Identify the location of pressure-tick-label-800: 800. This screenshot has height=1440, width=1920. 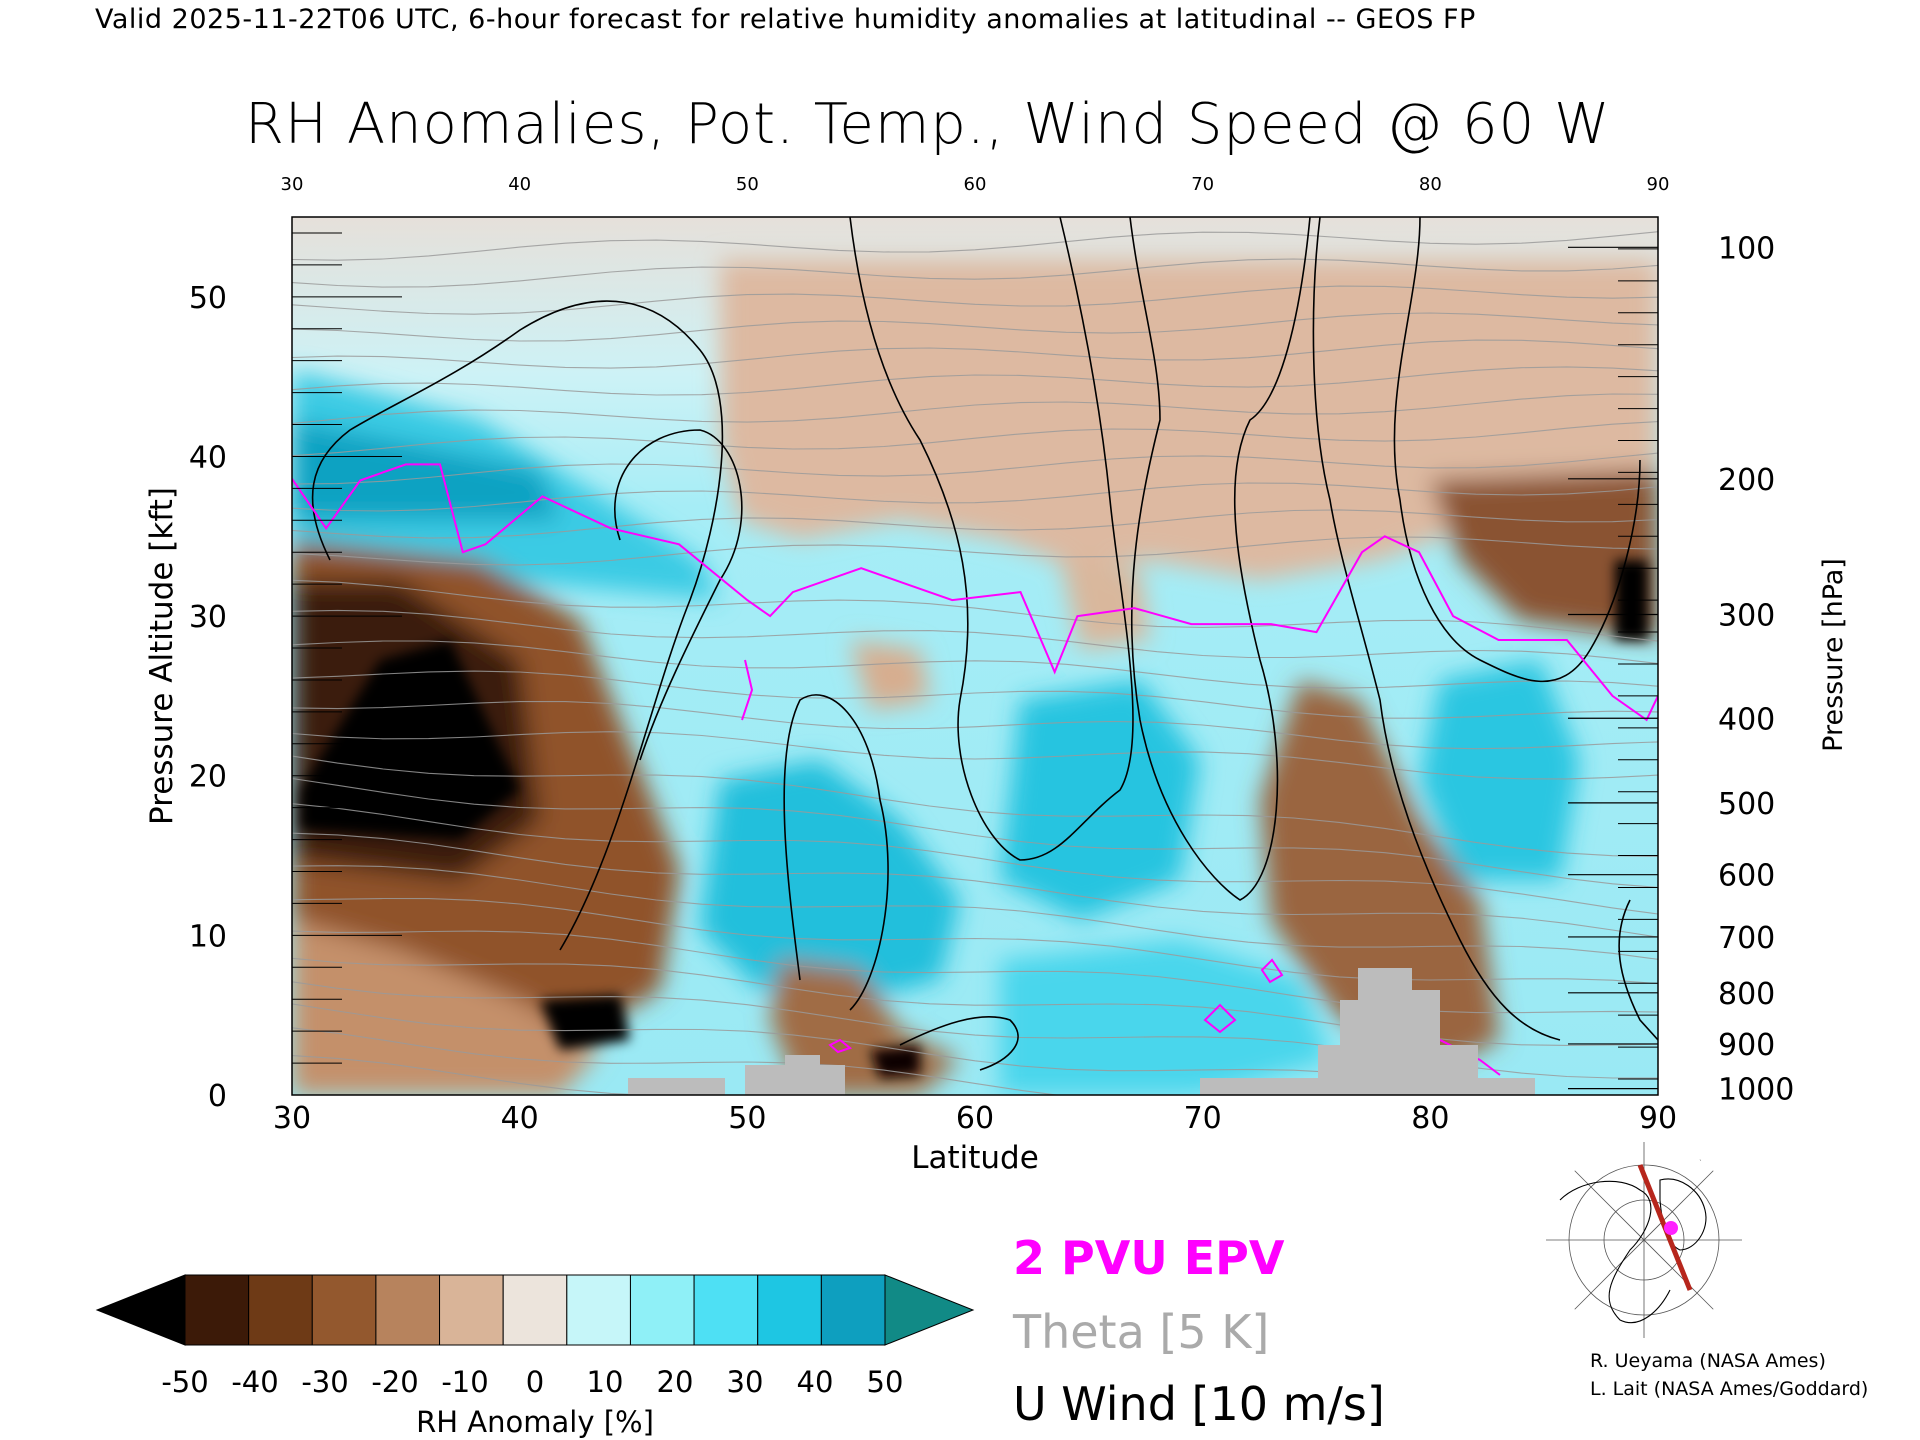
(1746, 994).